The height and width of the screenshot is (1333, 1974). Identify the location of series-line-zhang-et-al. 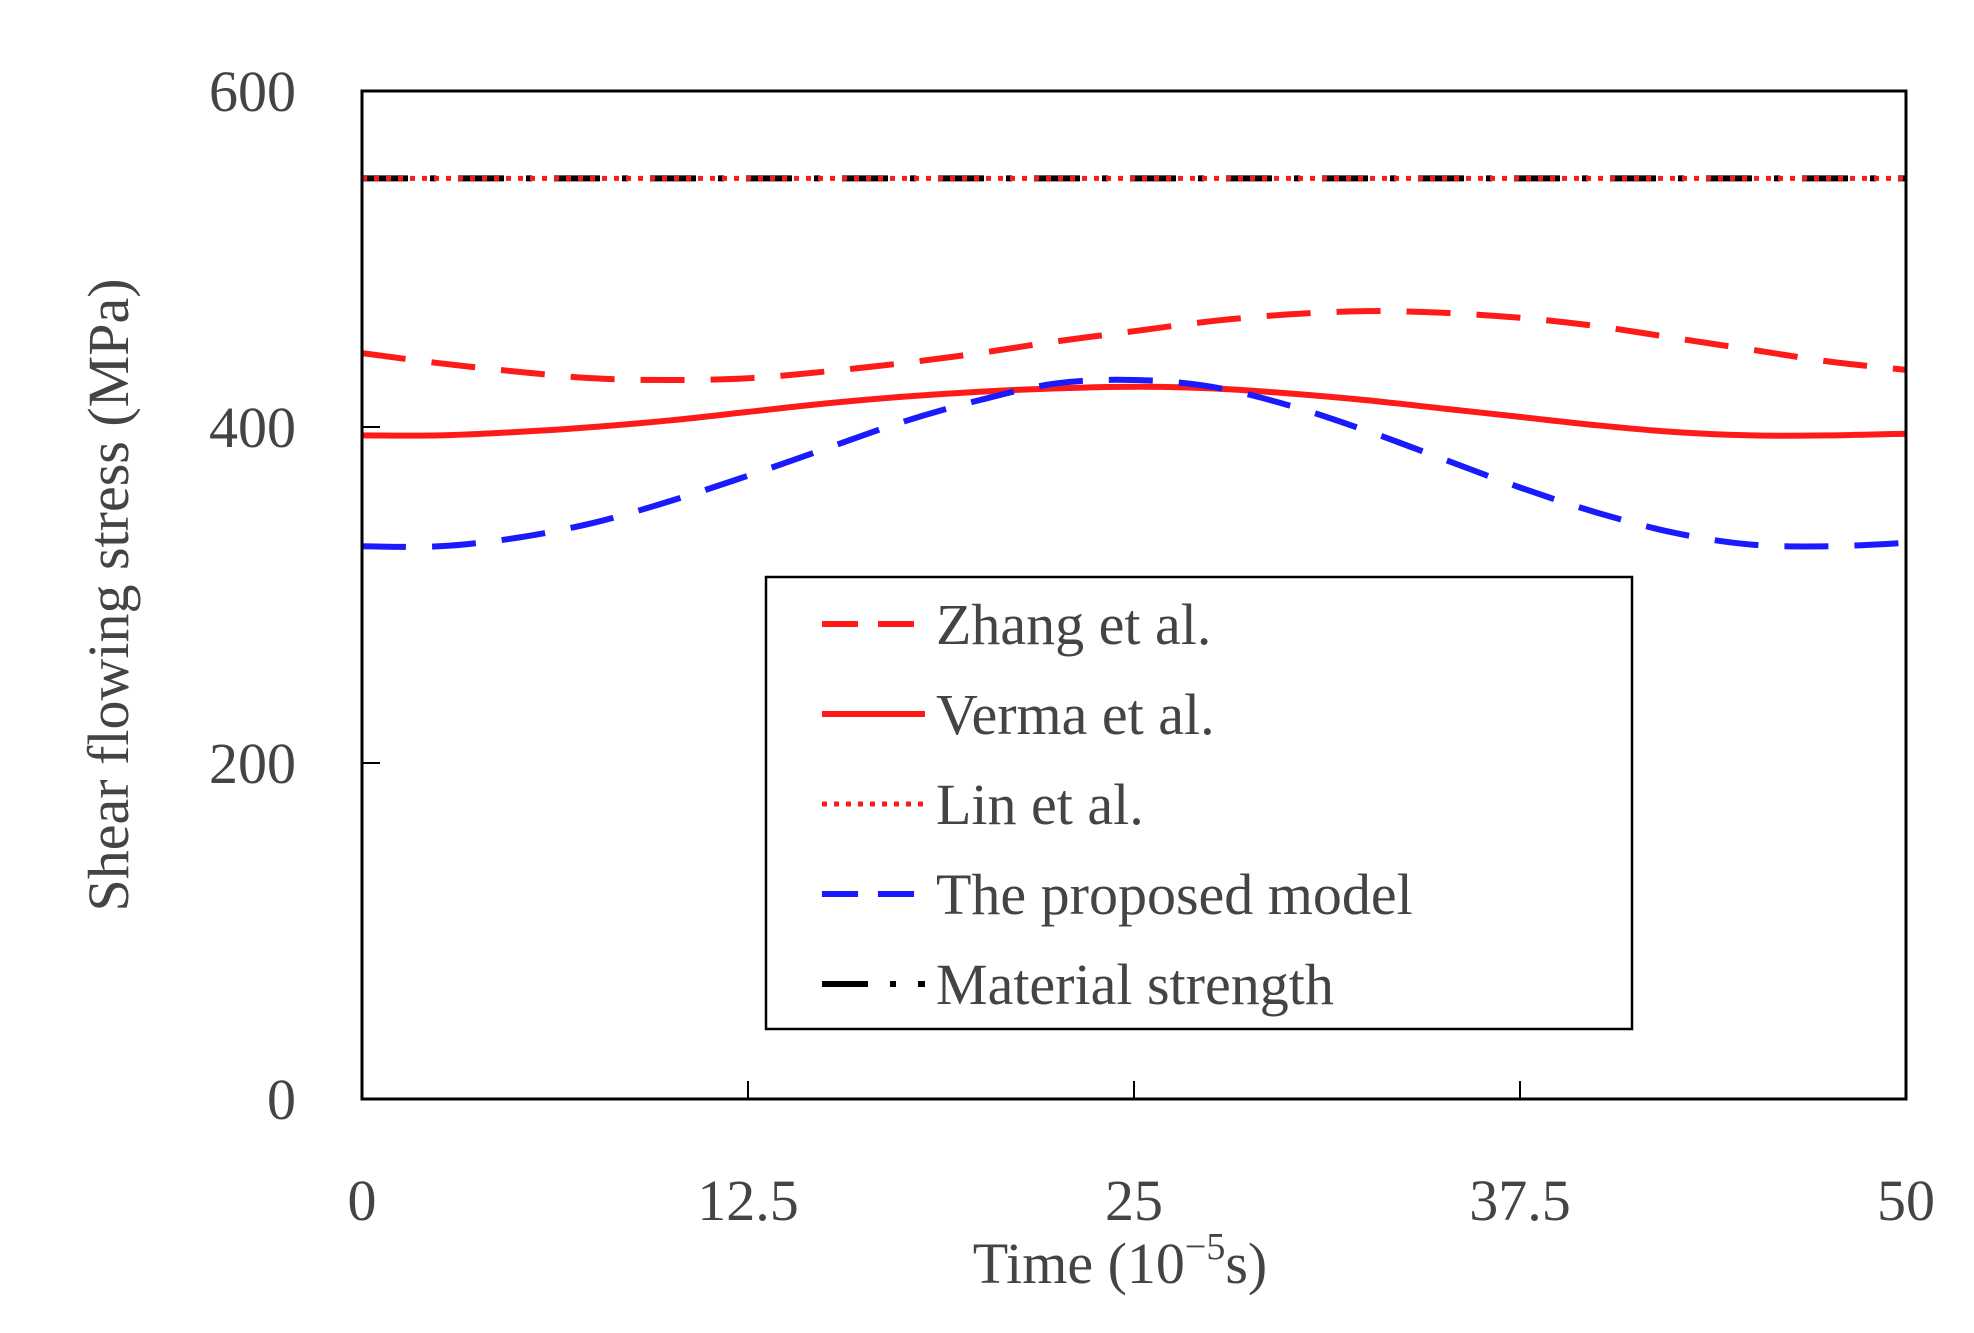
(1134, 345).